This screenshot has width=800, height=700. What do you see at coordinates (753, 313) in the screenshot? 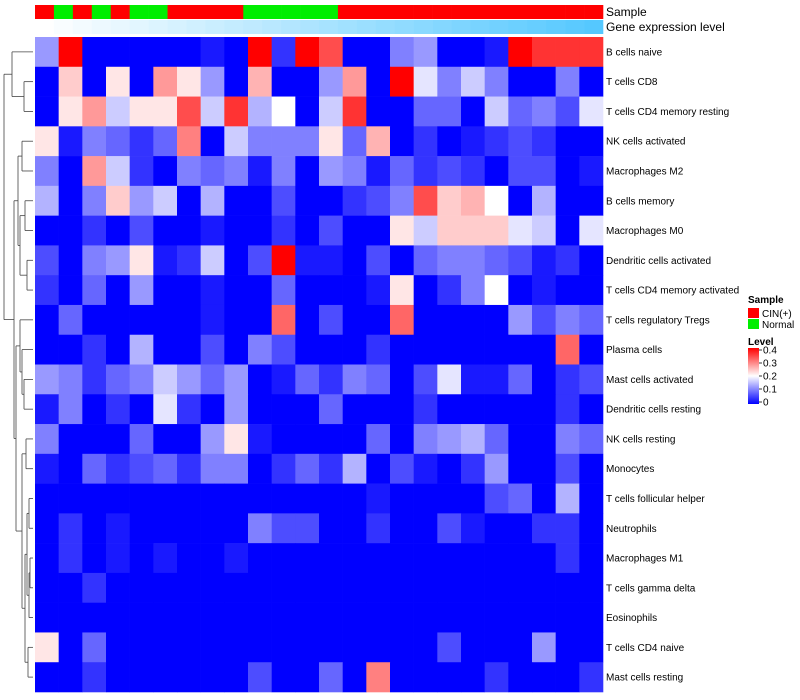
I see `legend-swatch-cin` at bounding box center [753, 313].